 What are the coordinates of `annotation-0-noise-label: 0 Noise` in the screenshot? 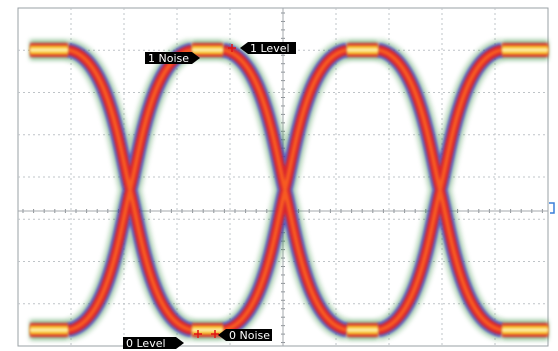 It's located at (249, 335).